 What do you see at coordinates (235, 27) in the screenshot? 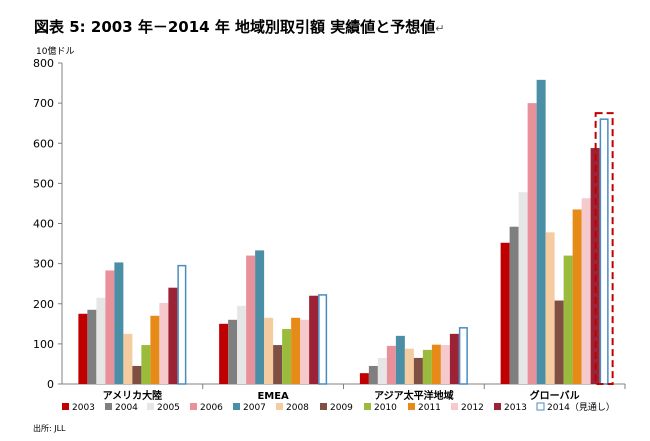
I see `chart-title-text: 図表 5: 2003 年－2014 年 地域別取引額 実績値と予想値` at bounding box center [235, 27].